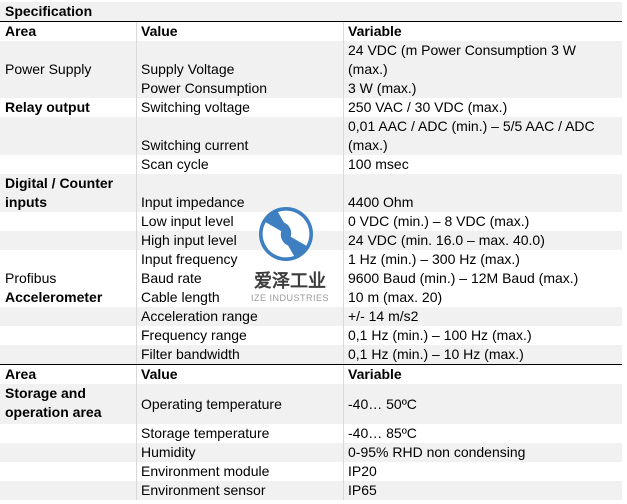  I want to click on variable-cell: 1 Hz (min.) – 300 Hz (max.), so click(434, 259).